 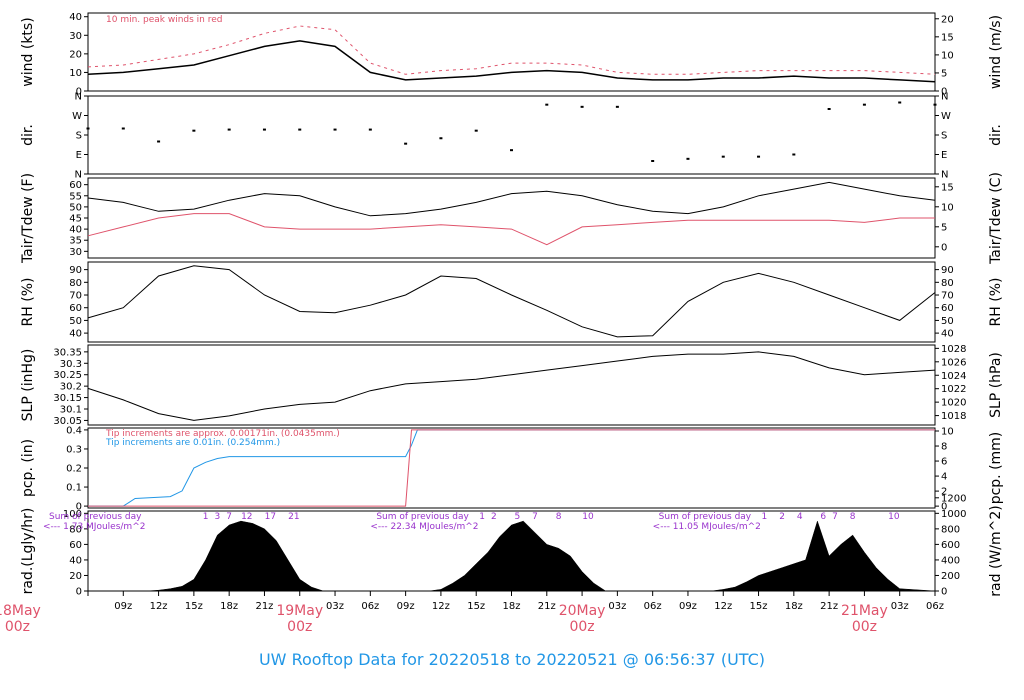 What do you see at coordinates (67, 375) in the screenshot?
I see `slp-left-tick: 30.25` at bounding box center [67, 375].